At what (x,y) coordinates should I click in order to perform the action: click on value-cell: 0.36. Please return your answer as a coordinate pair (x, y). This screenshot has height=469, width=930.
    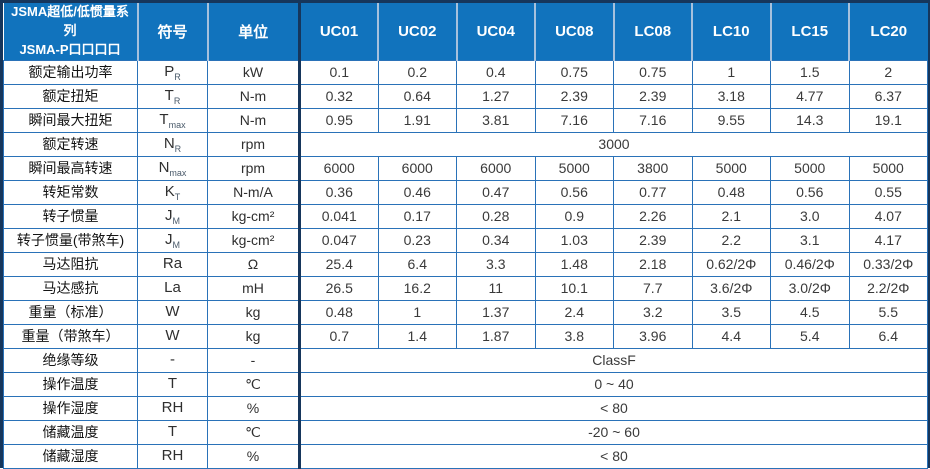
    Looking at the image, I should click on (338, 192).